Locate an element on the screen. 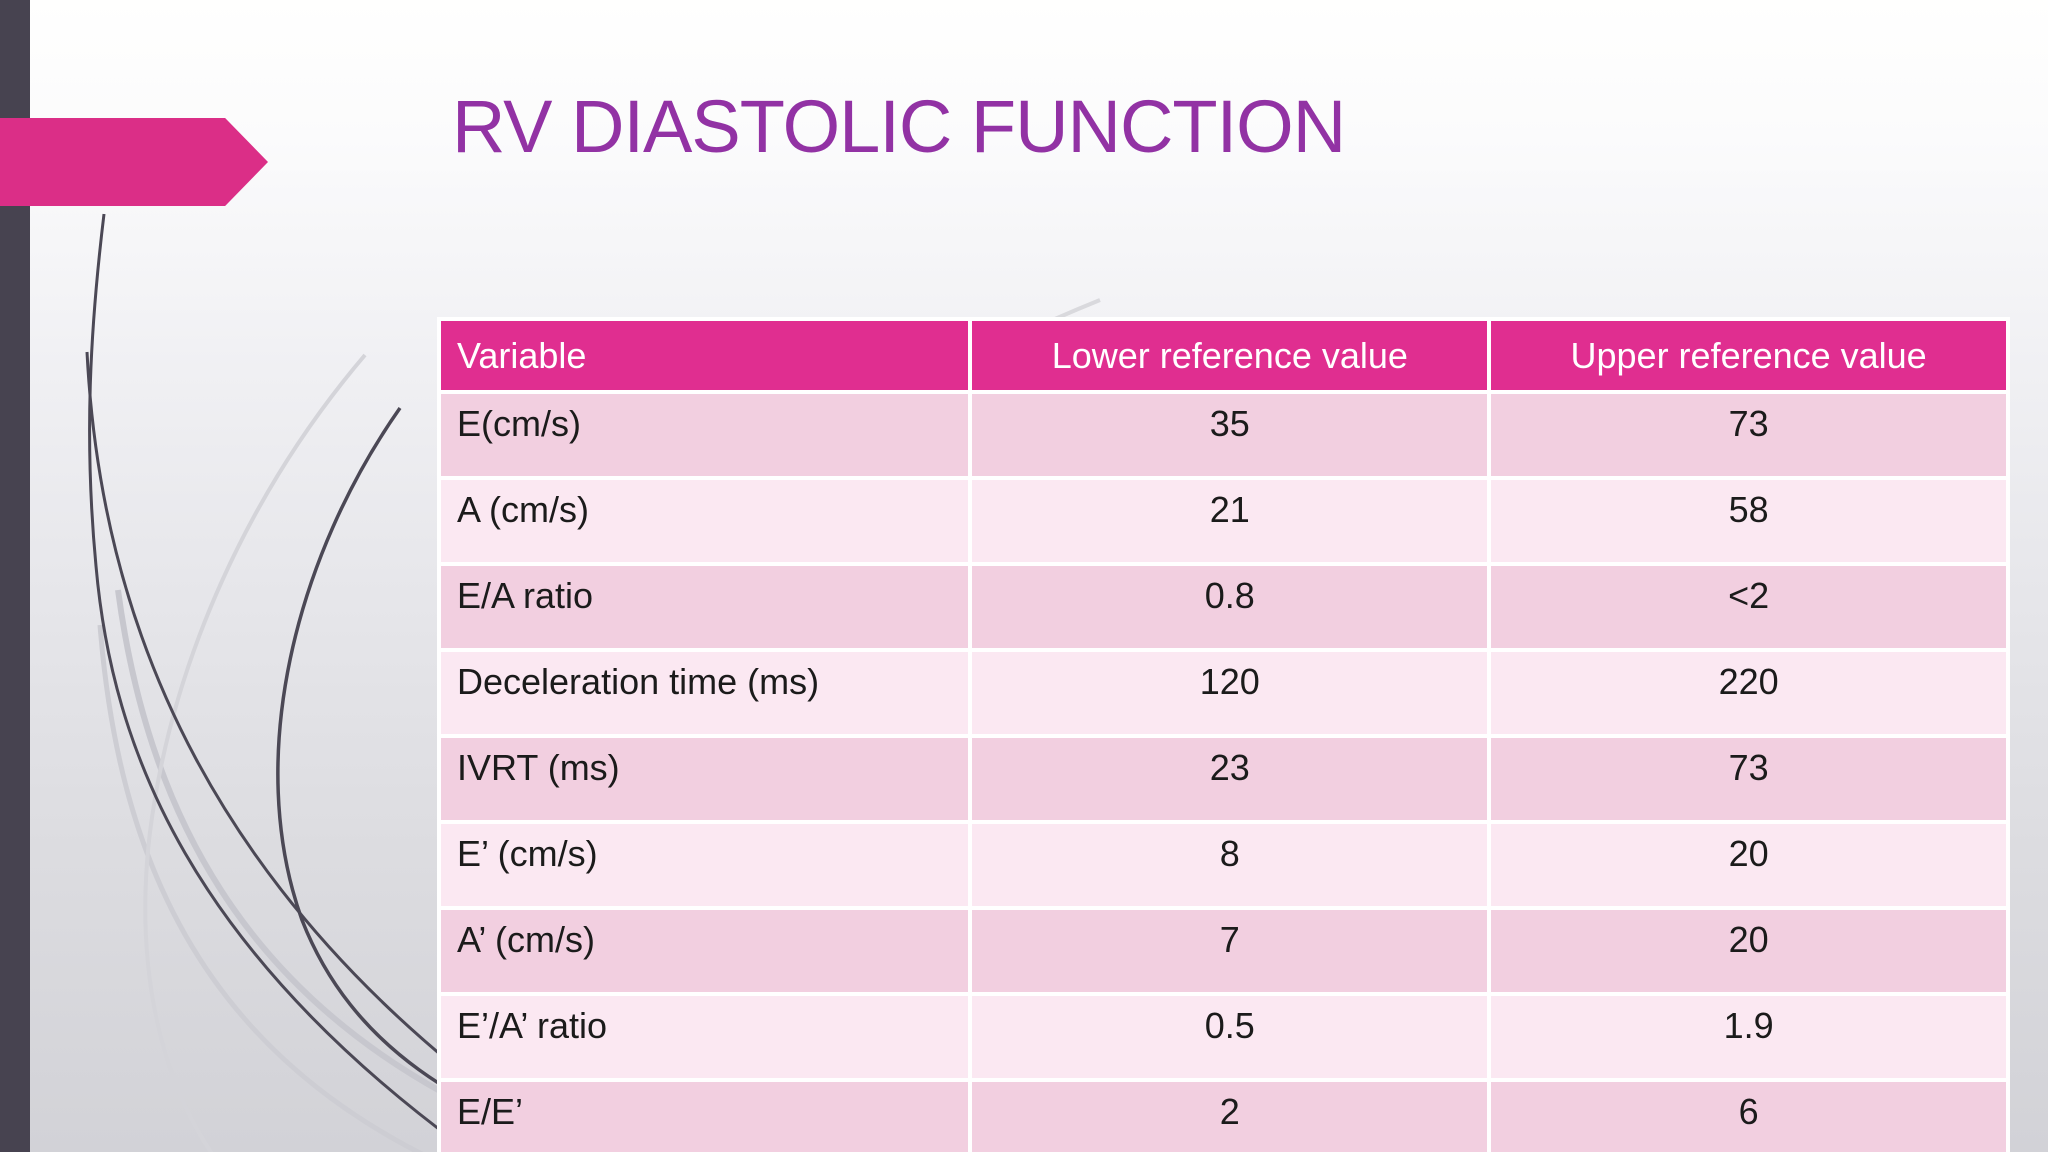  table-row: A’ (cm/s) 7 20 is located at coordinates (1223, 951).